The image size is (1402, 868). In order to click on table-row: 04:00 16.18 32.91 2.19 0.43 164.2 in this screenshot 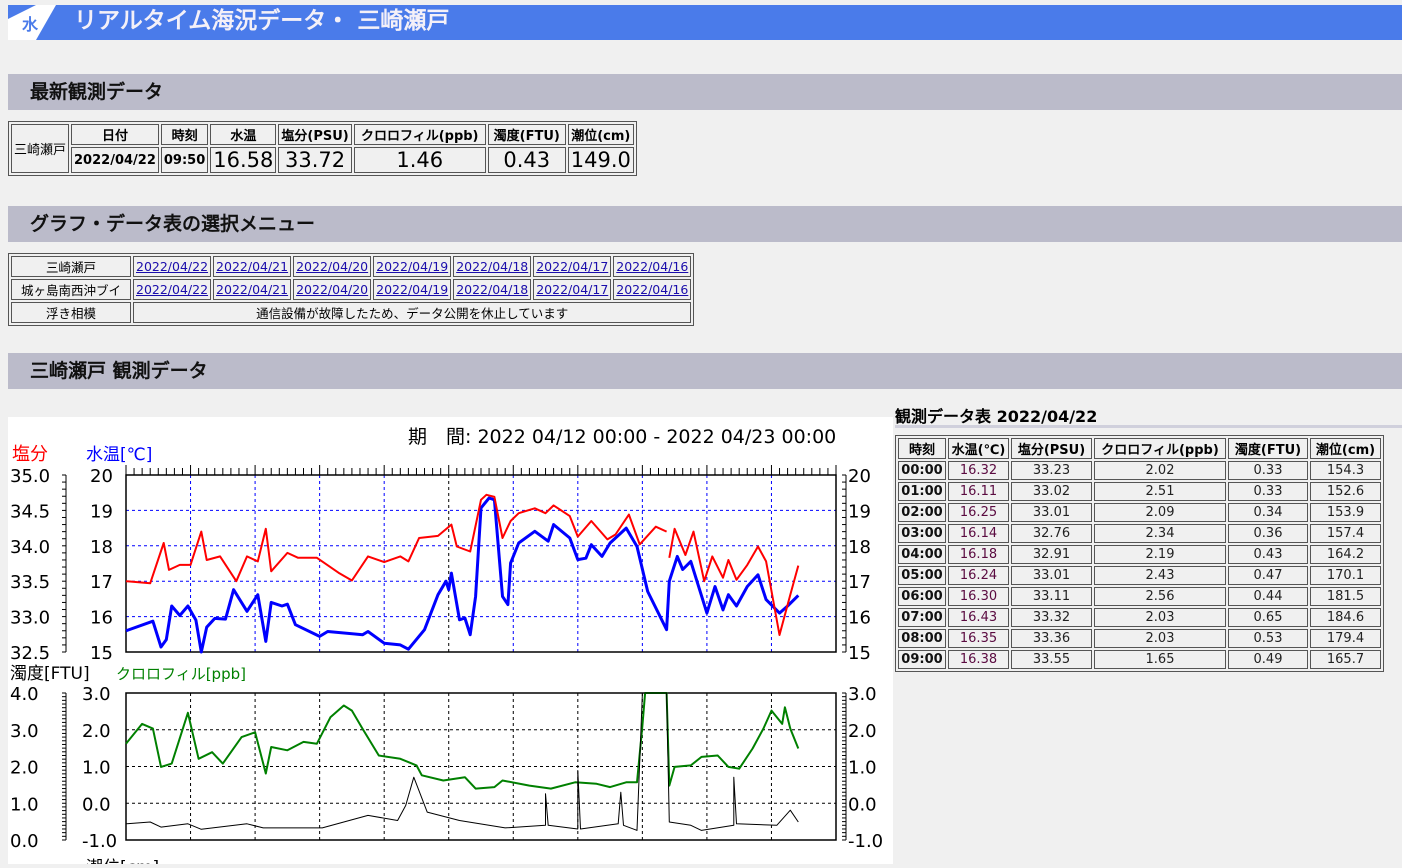, I will do `click(1139, 554)`.